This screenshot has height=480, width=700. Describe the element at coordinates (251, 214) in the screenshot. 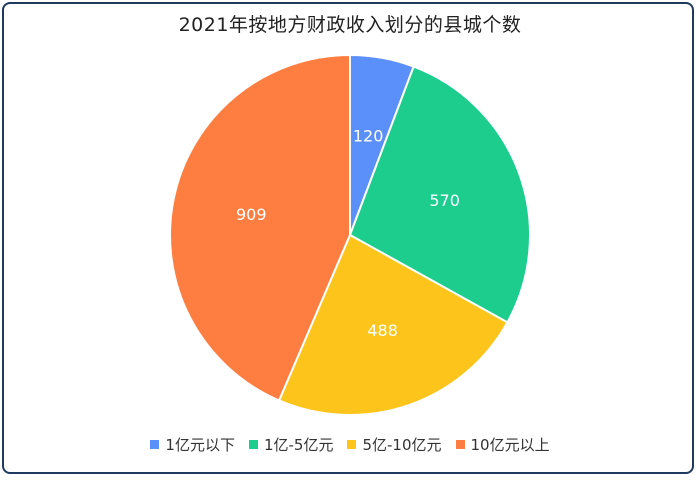

I see `slice-value-label-3: 909` at that location.